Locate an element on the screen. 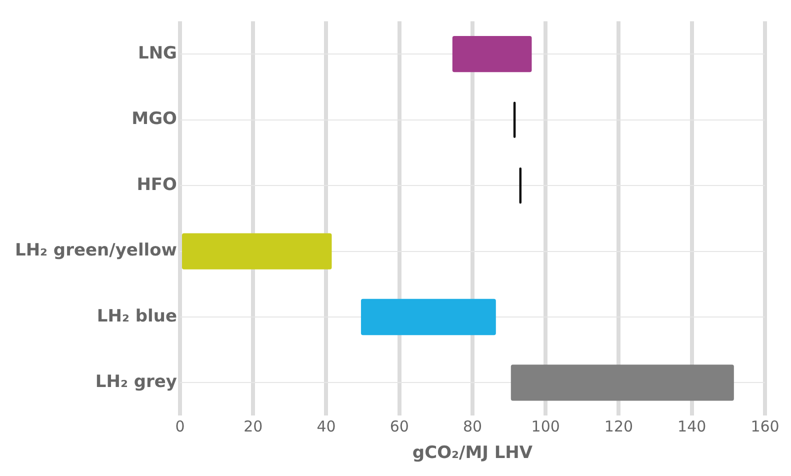  y-tick-label: LH₂ blue is located at coordinates (136, 316).